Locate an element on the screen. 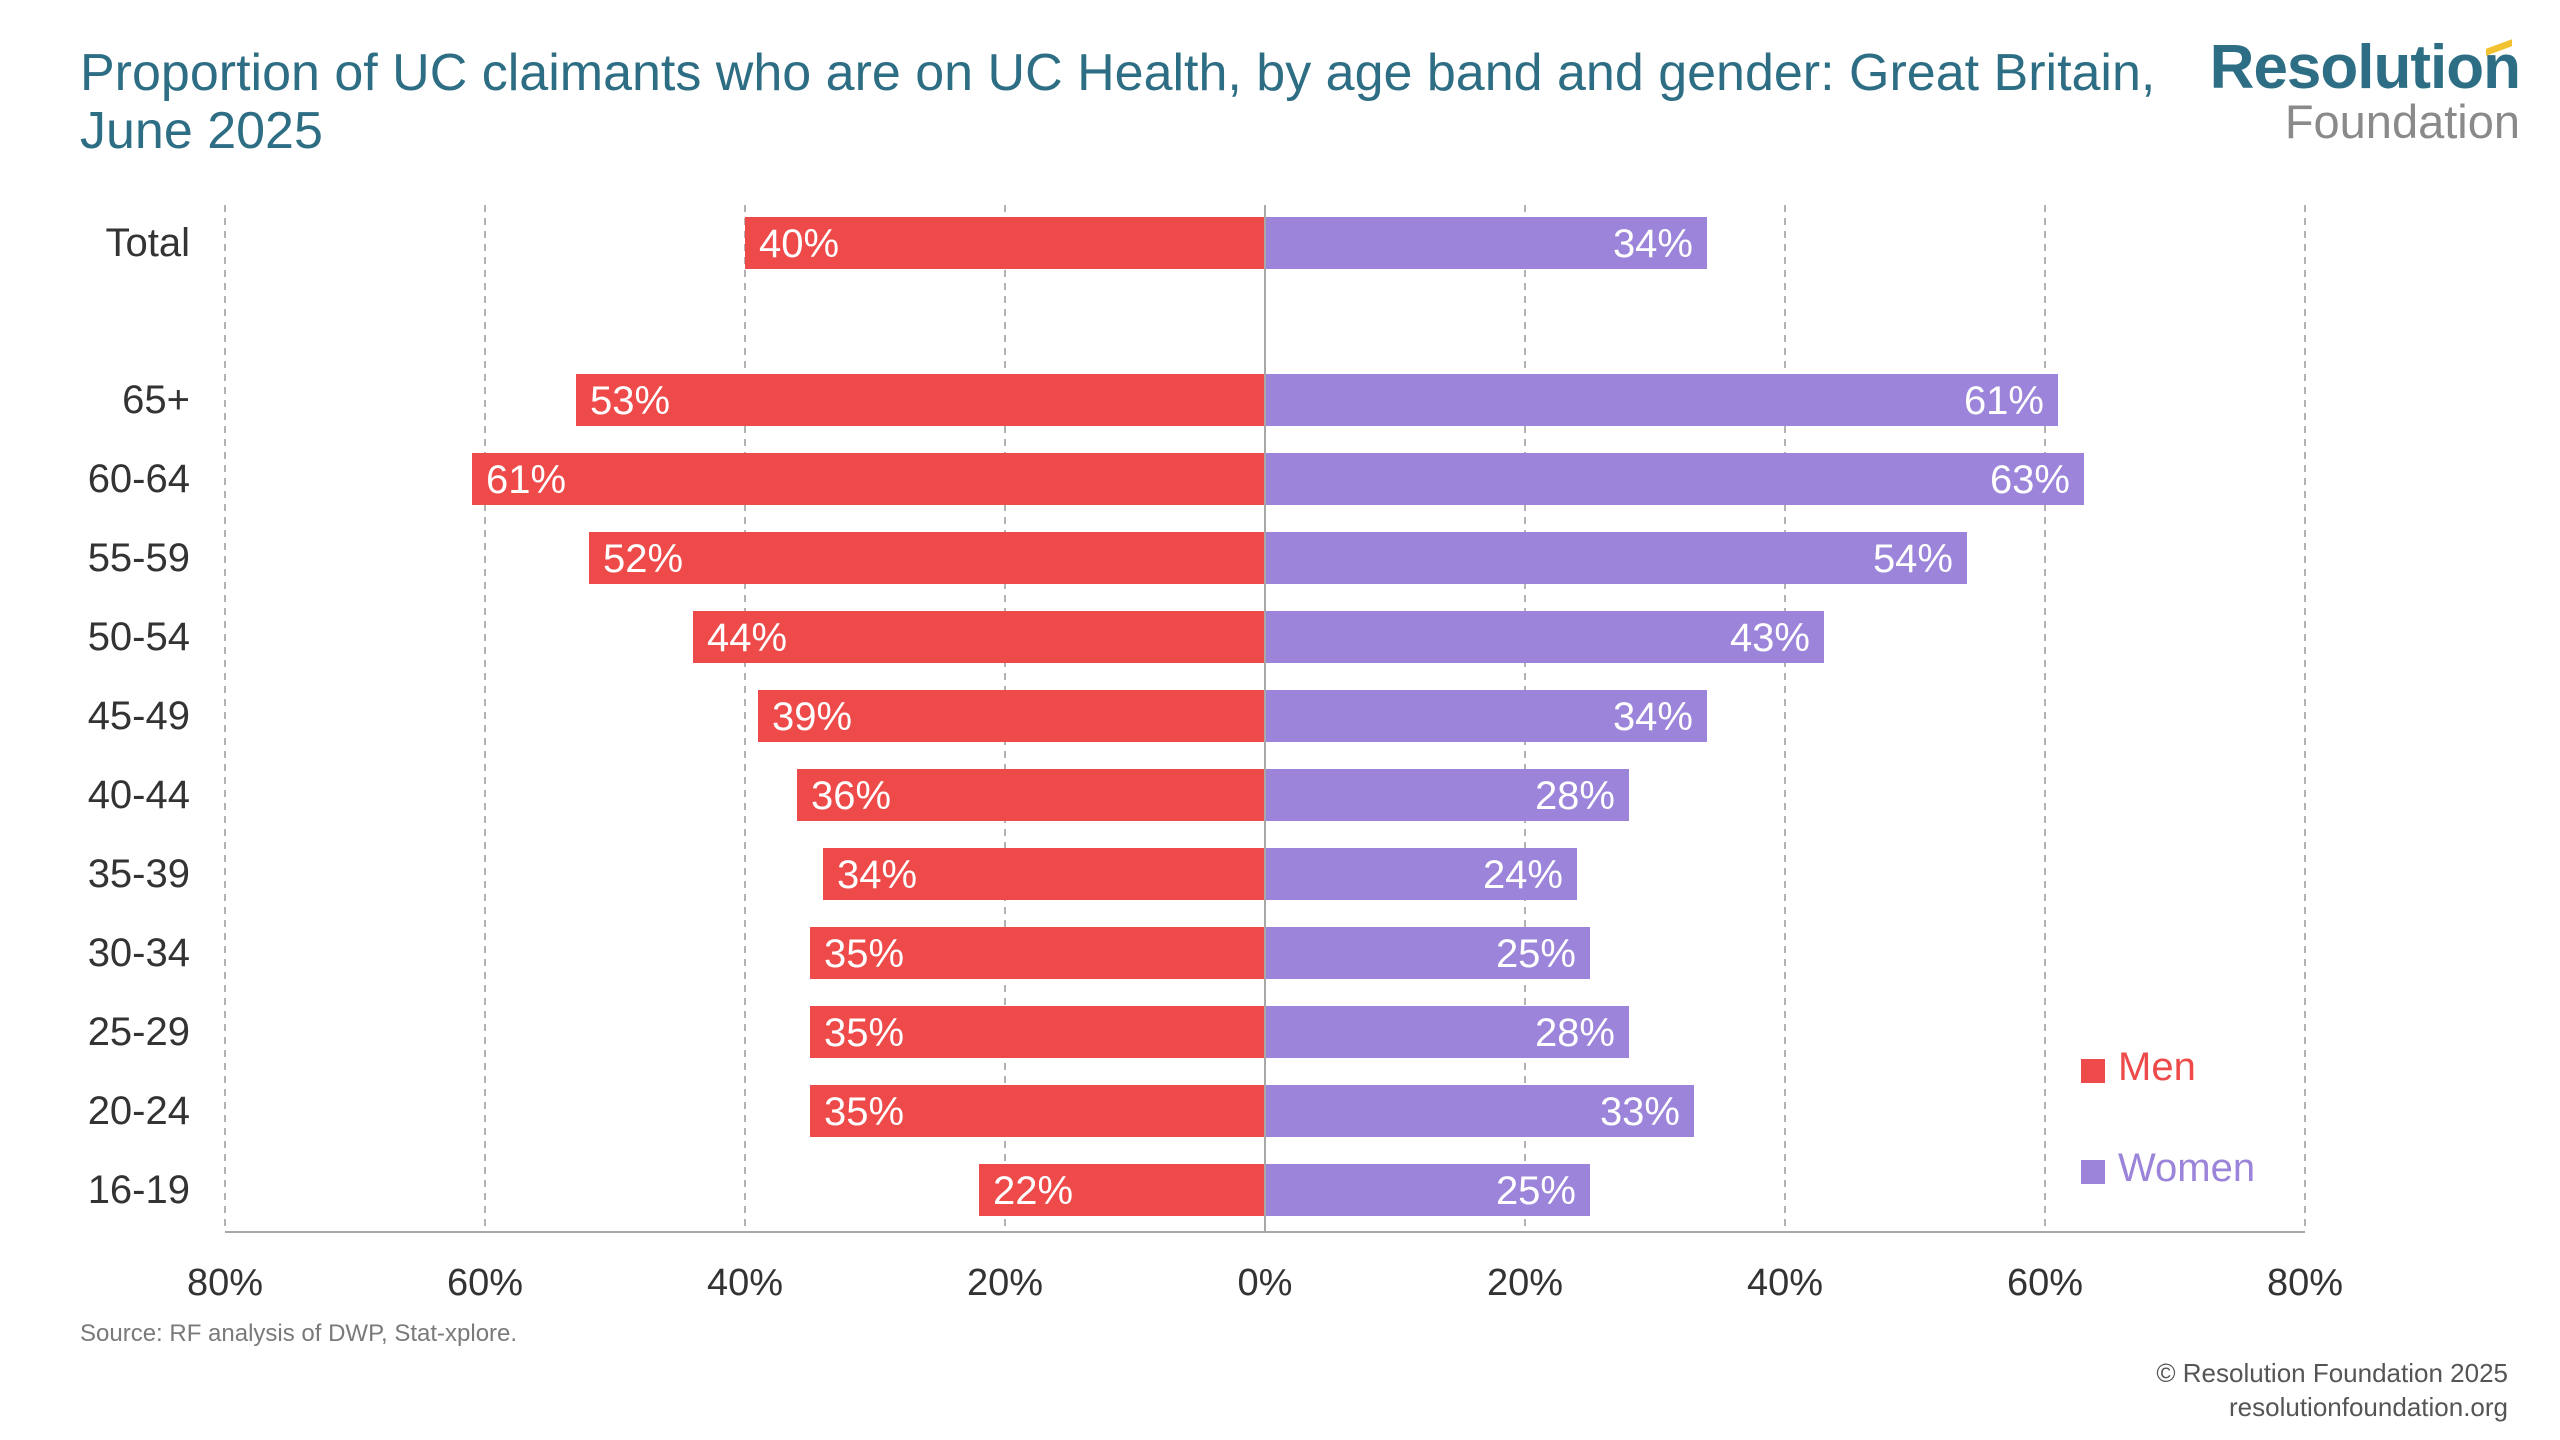  data-label-men: 53% is located at coordinates (630, 401).